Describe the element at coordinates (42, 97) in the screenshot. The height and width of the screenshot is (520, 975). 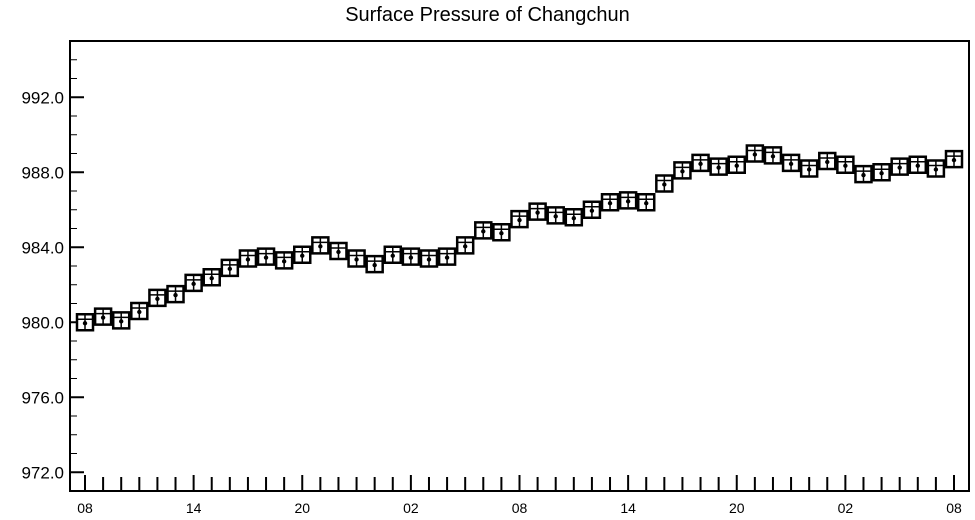
I see `y-tick-label: 992.0` at that location.